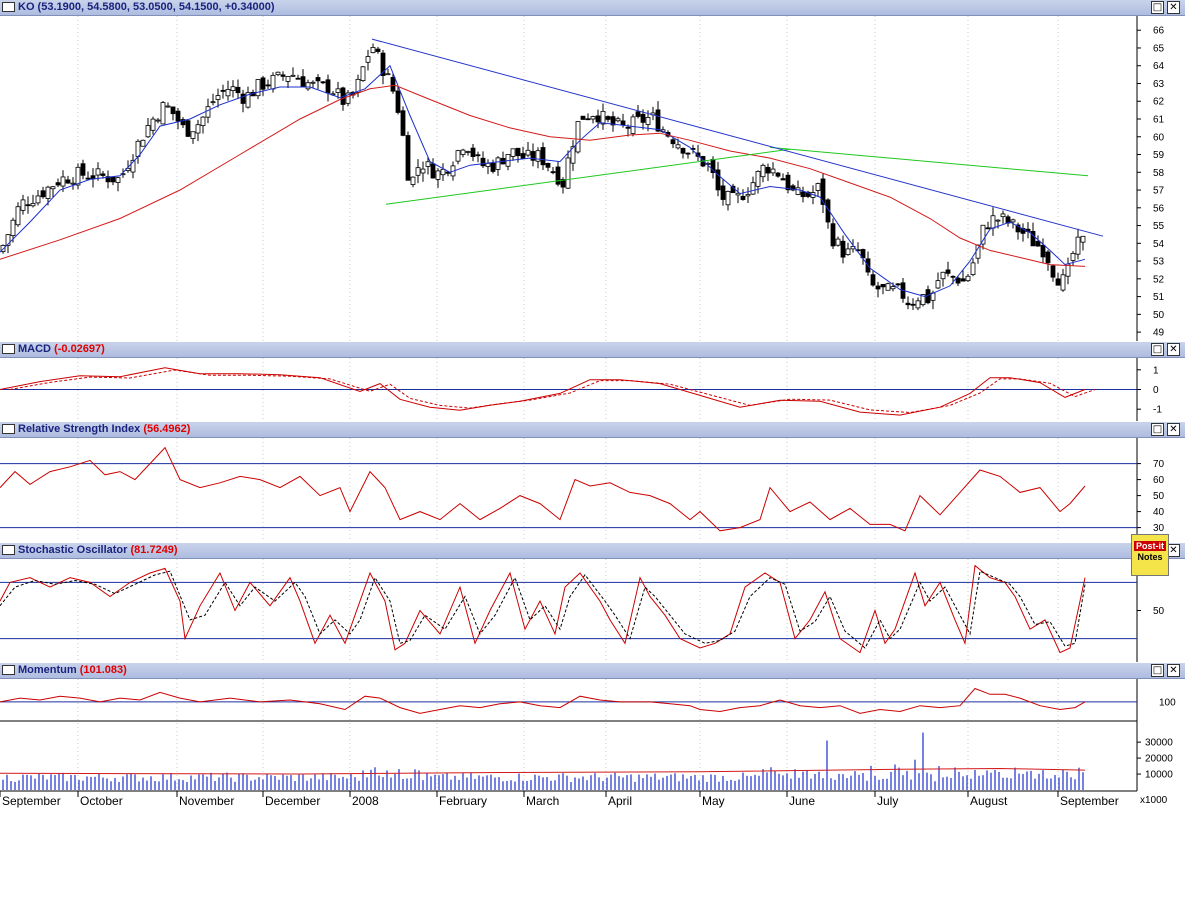 Image resolution: width=1185 pixels, height=922 pixels. I want to click on rsi-restore-button: □, so click(1157, 429).